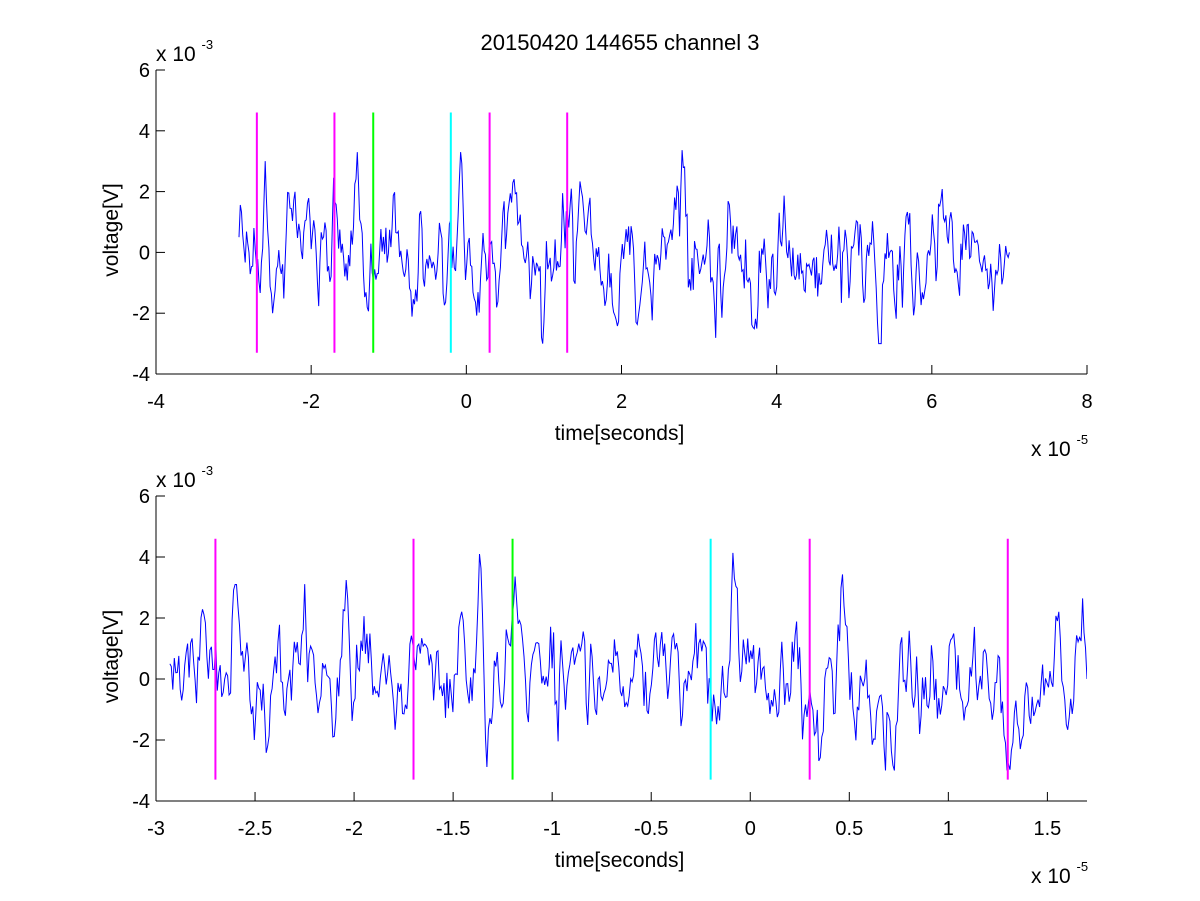 This screenshot has width=1200, height=901. Describe the element at coordinates (453, 829) in the screenshot. I see `x-tick-label: -1.5` at that location.